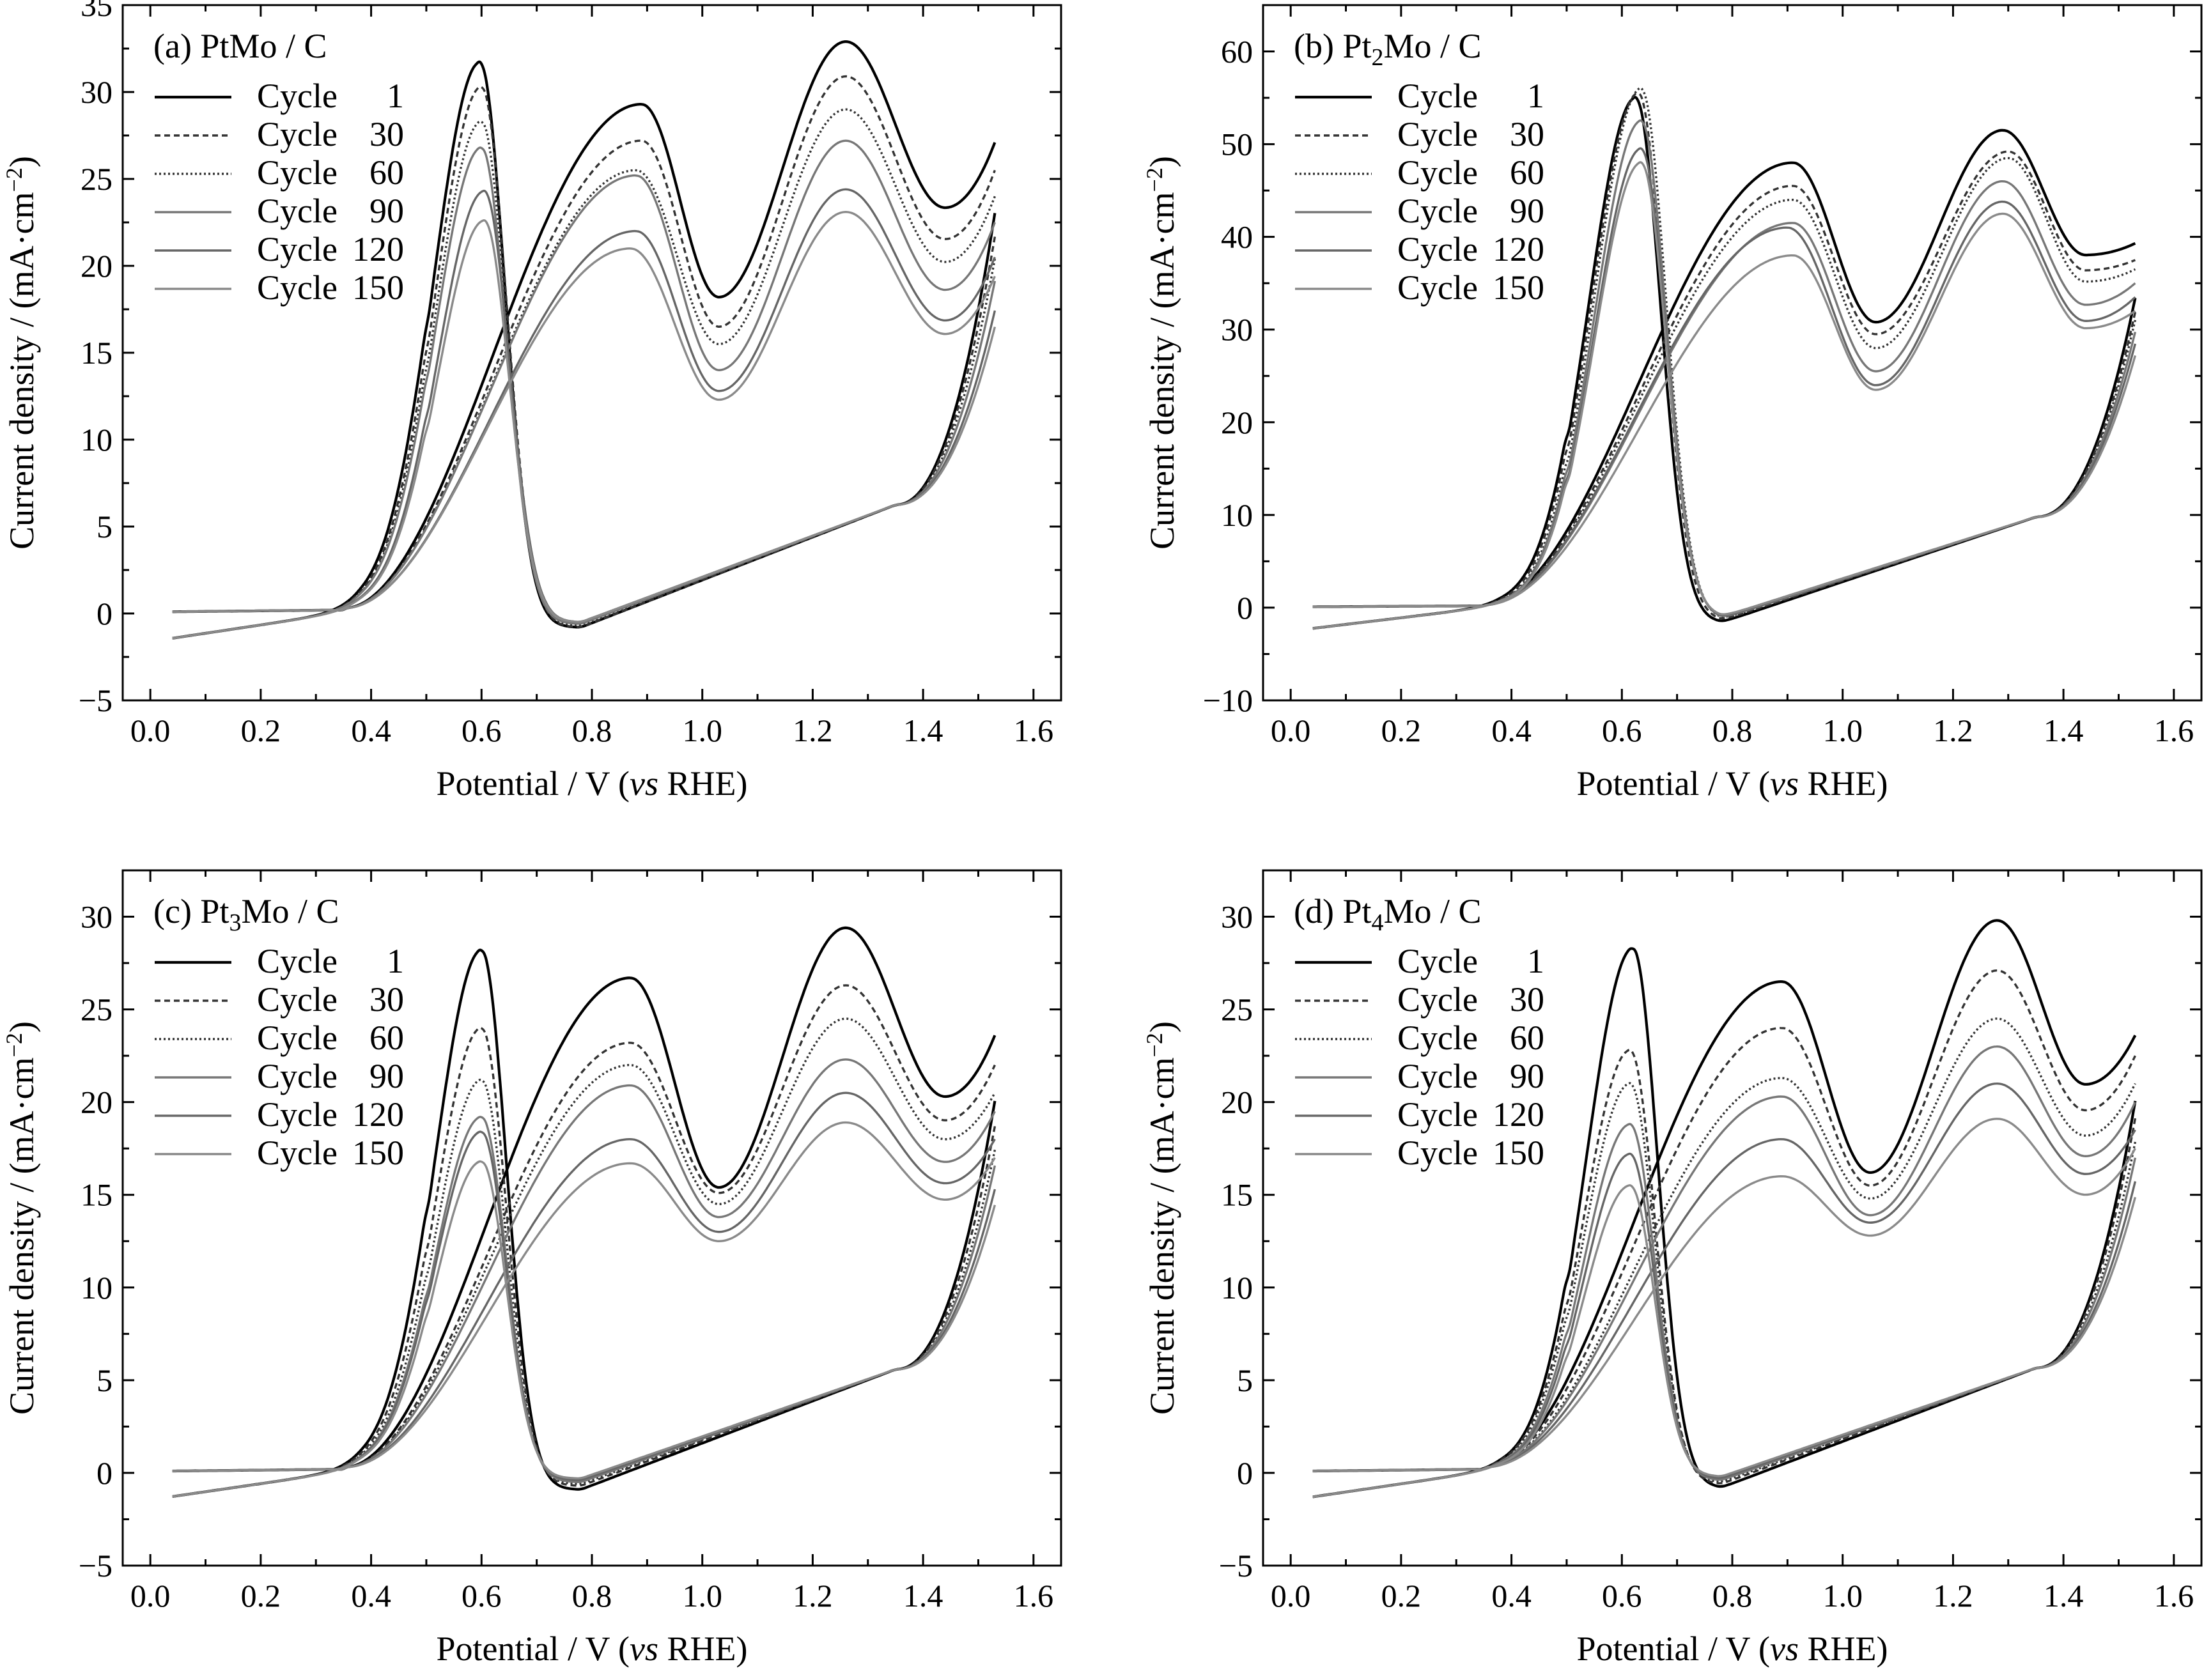 The width and height of the screenshot is (2204, 1680). I want to click on curves-c, so click(584, 1212).